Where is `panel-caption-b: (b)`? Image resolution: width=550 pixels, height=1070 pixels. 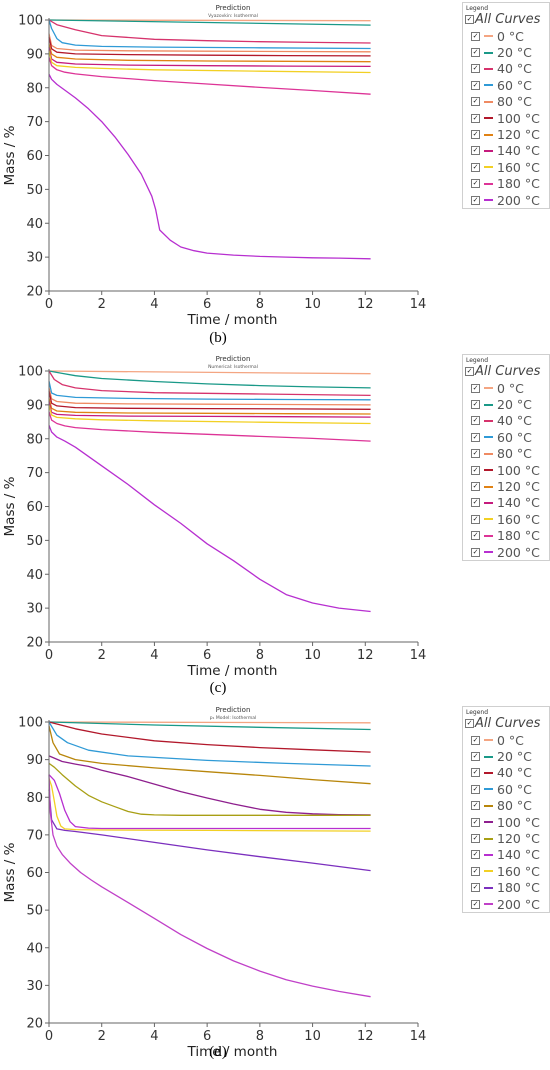 panel-caption-b: (b) is located at coordinates (218, 338).